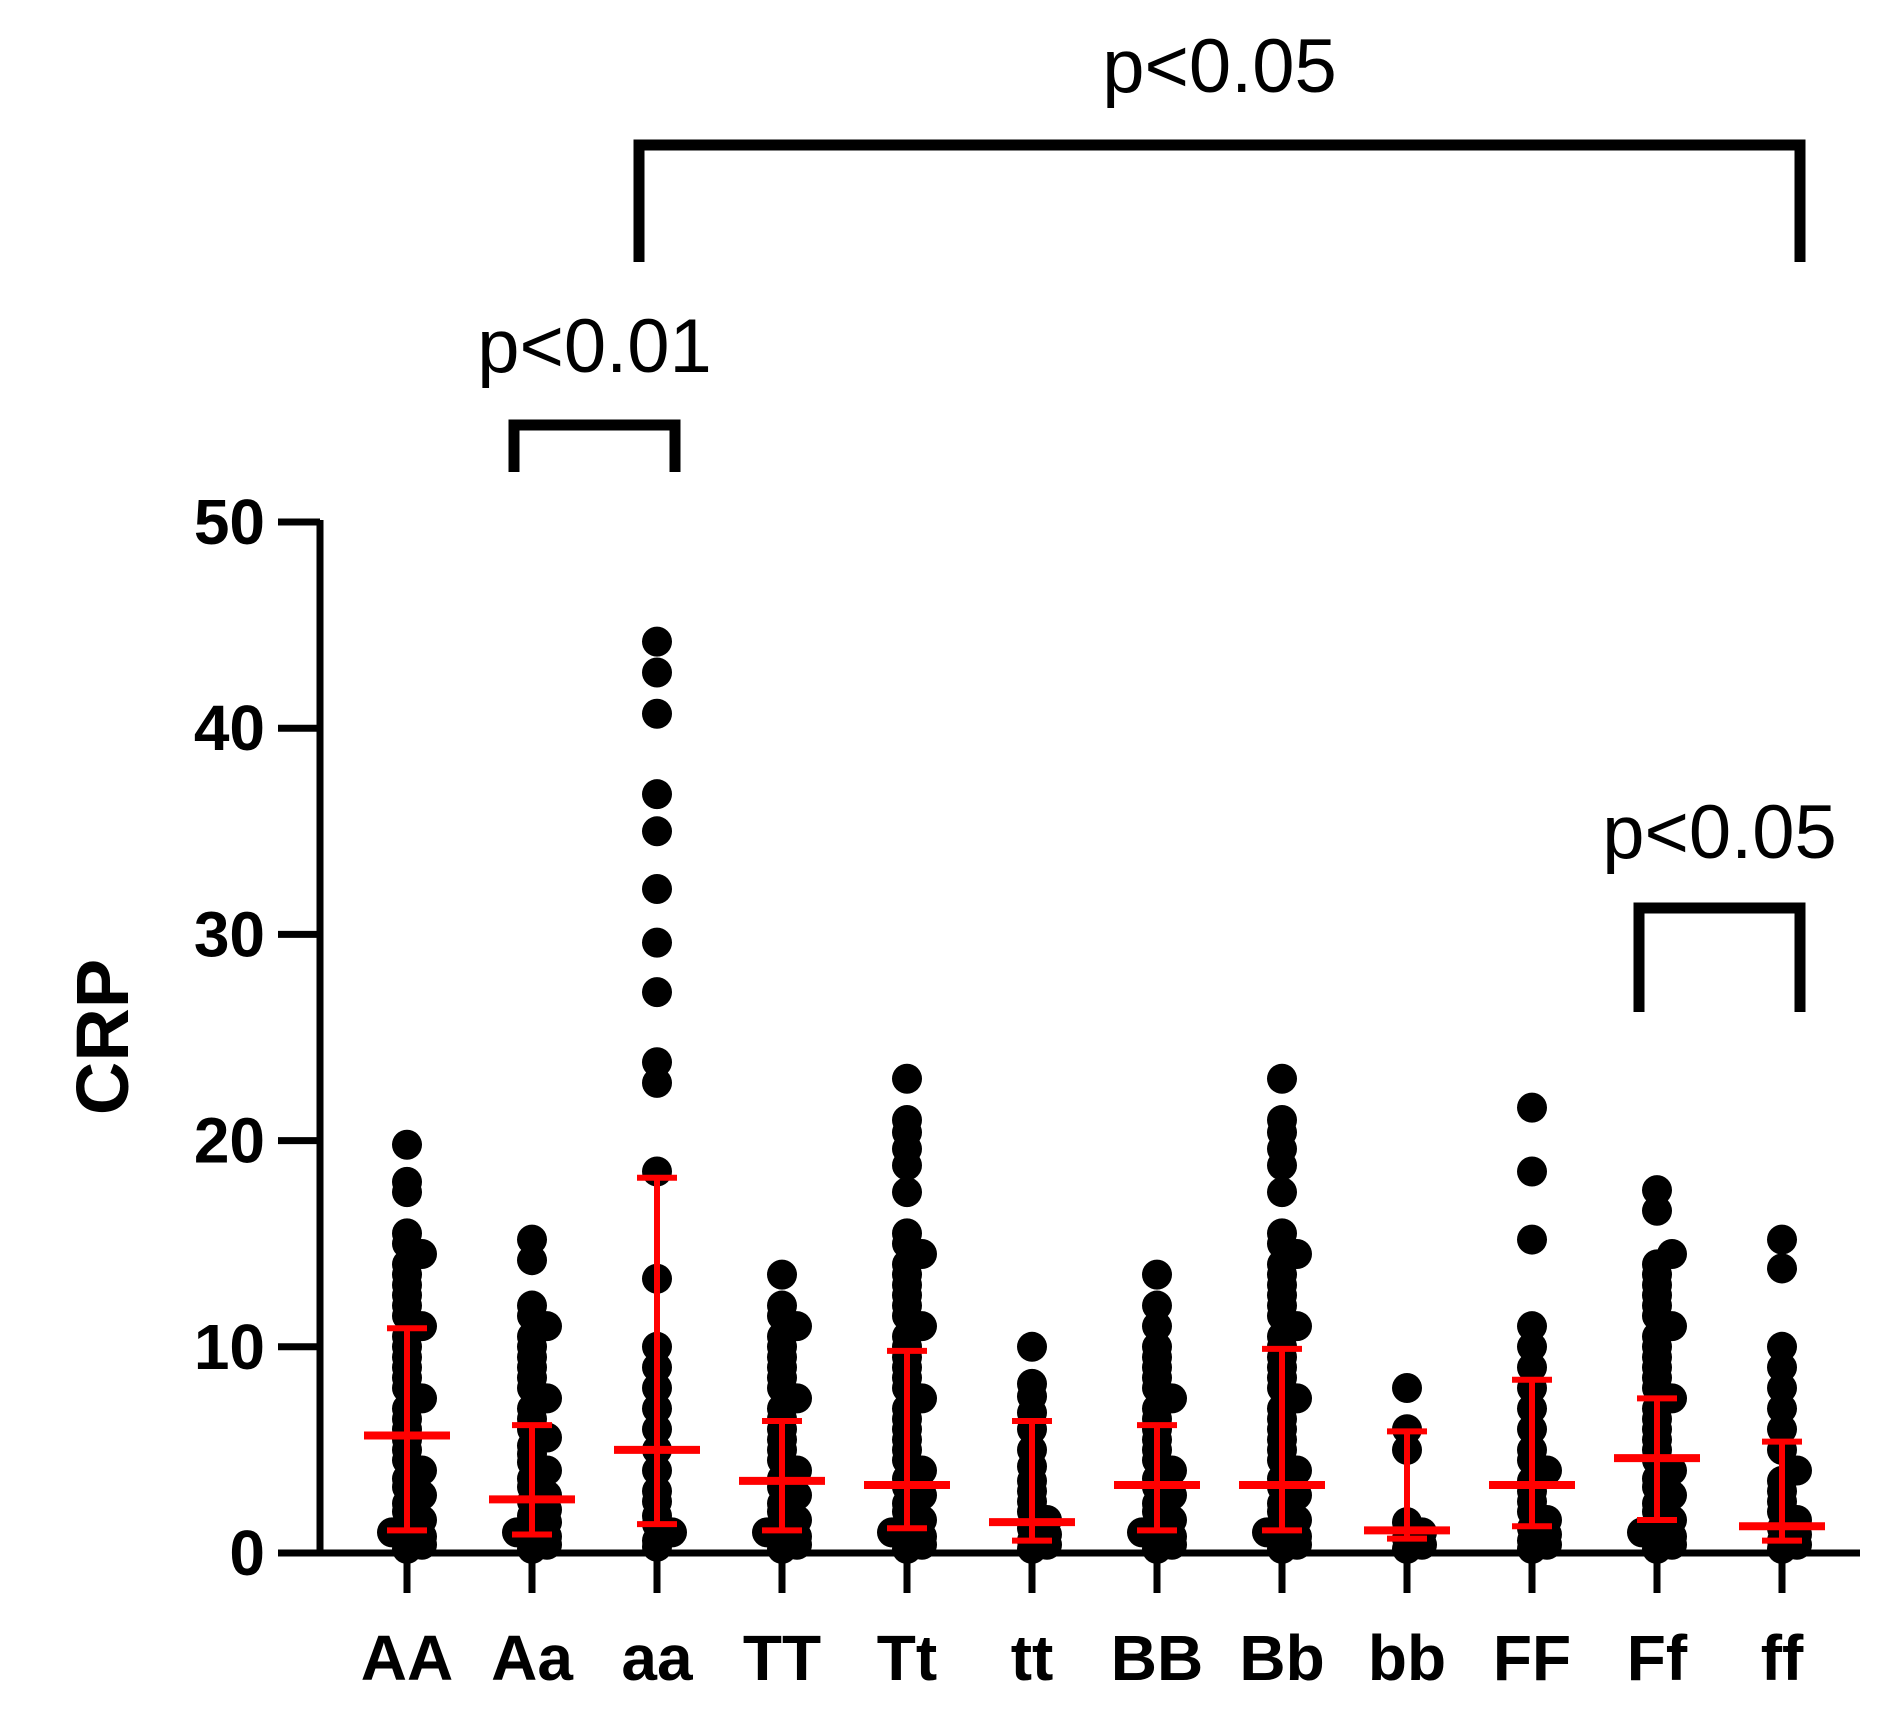 This screenshot has height=1728, width=1903. I want to click on x-category-label: bb, so click(1407, 1658).